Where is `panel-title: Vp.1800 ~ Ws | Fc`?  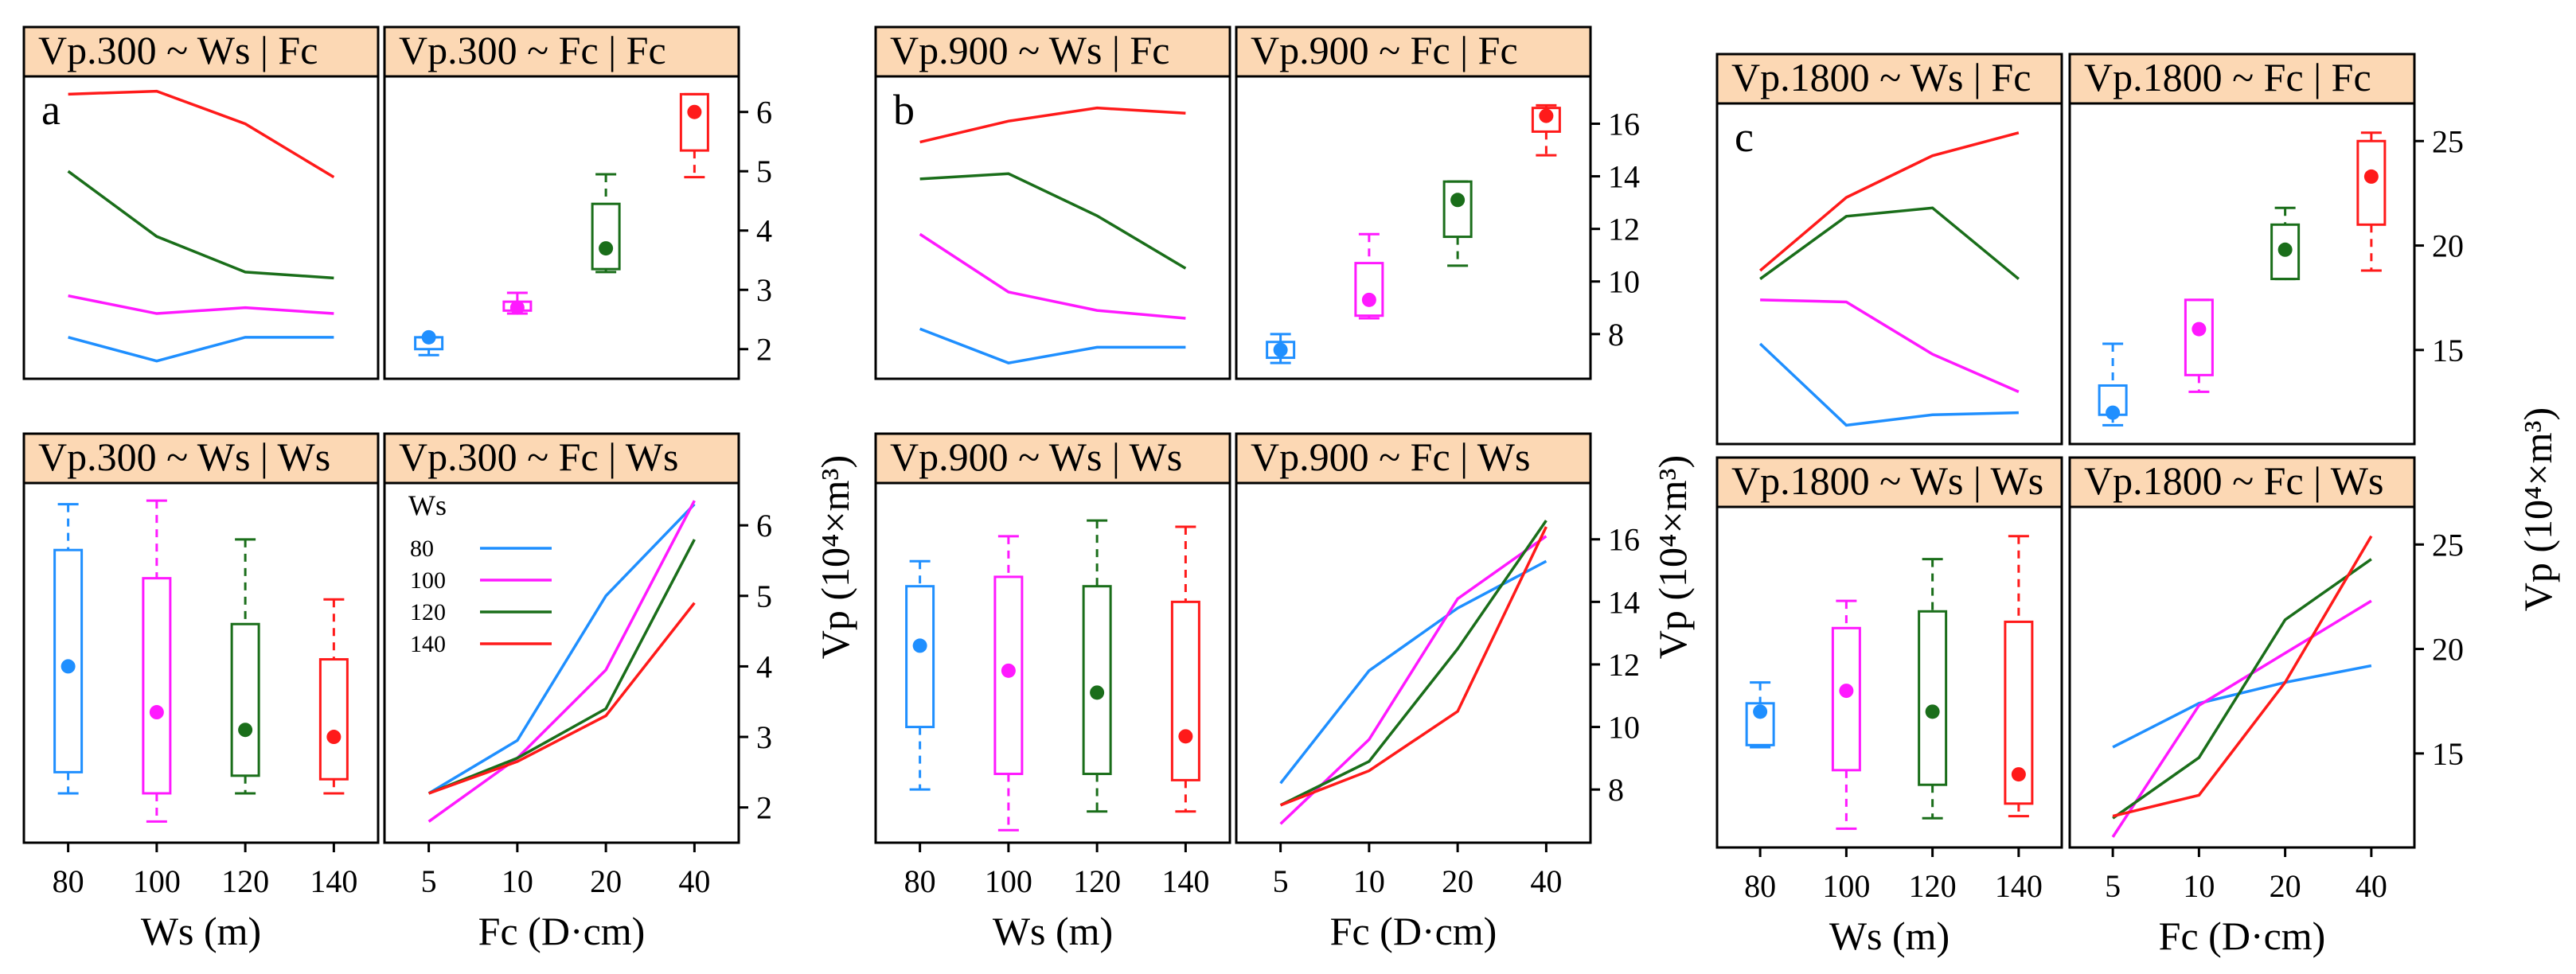
panel-title: Vp.1800 ~ Ws | Fc is located at coordinates (1881, 77).